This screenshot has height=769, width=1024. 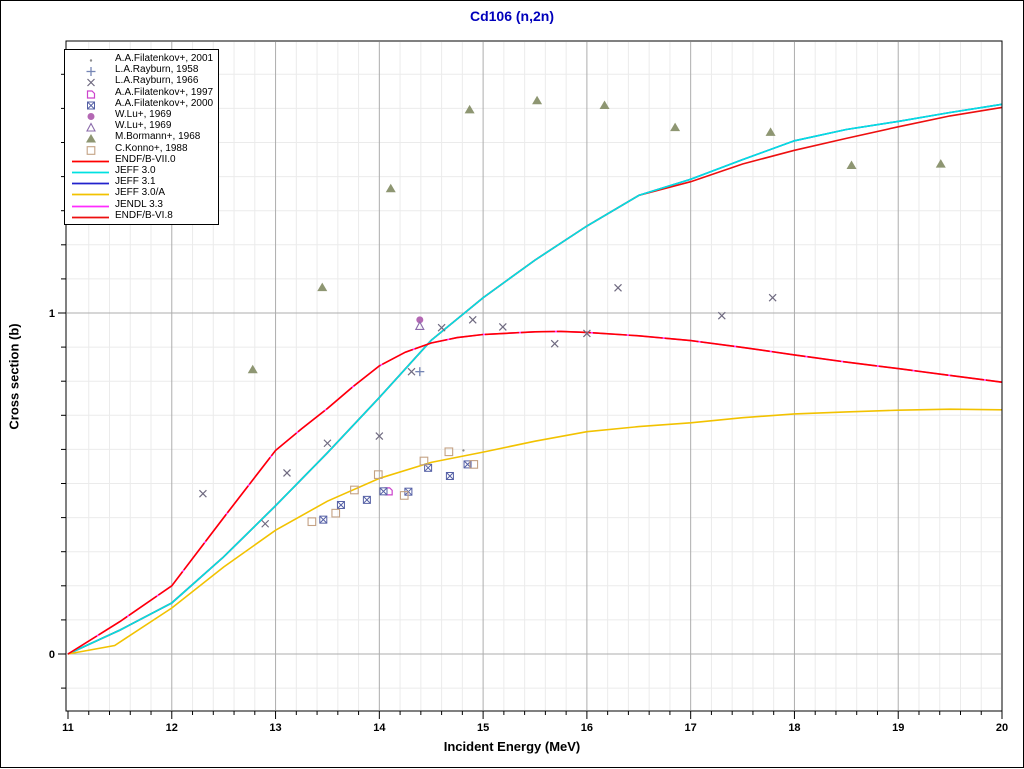 I want to click on triangle-open-icon, so click(x=90, y=126).